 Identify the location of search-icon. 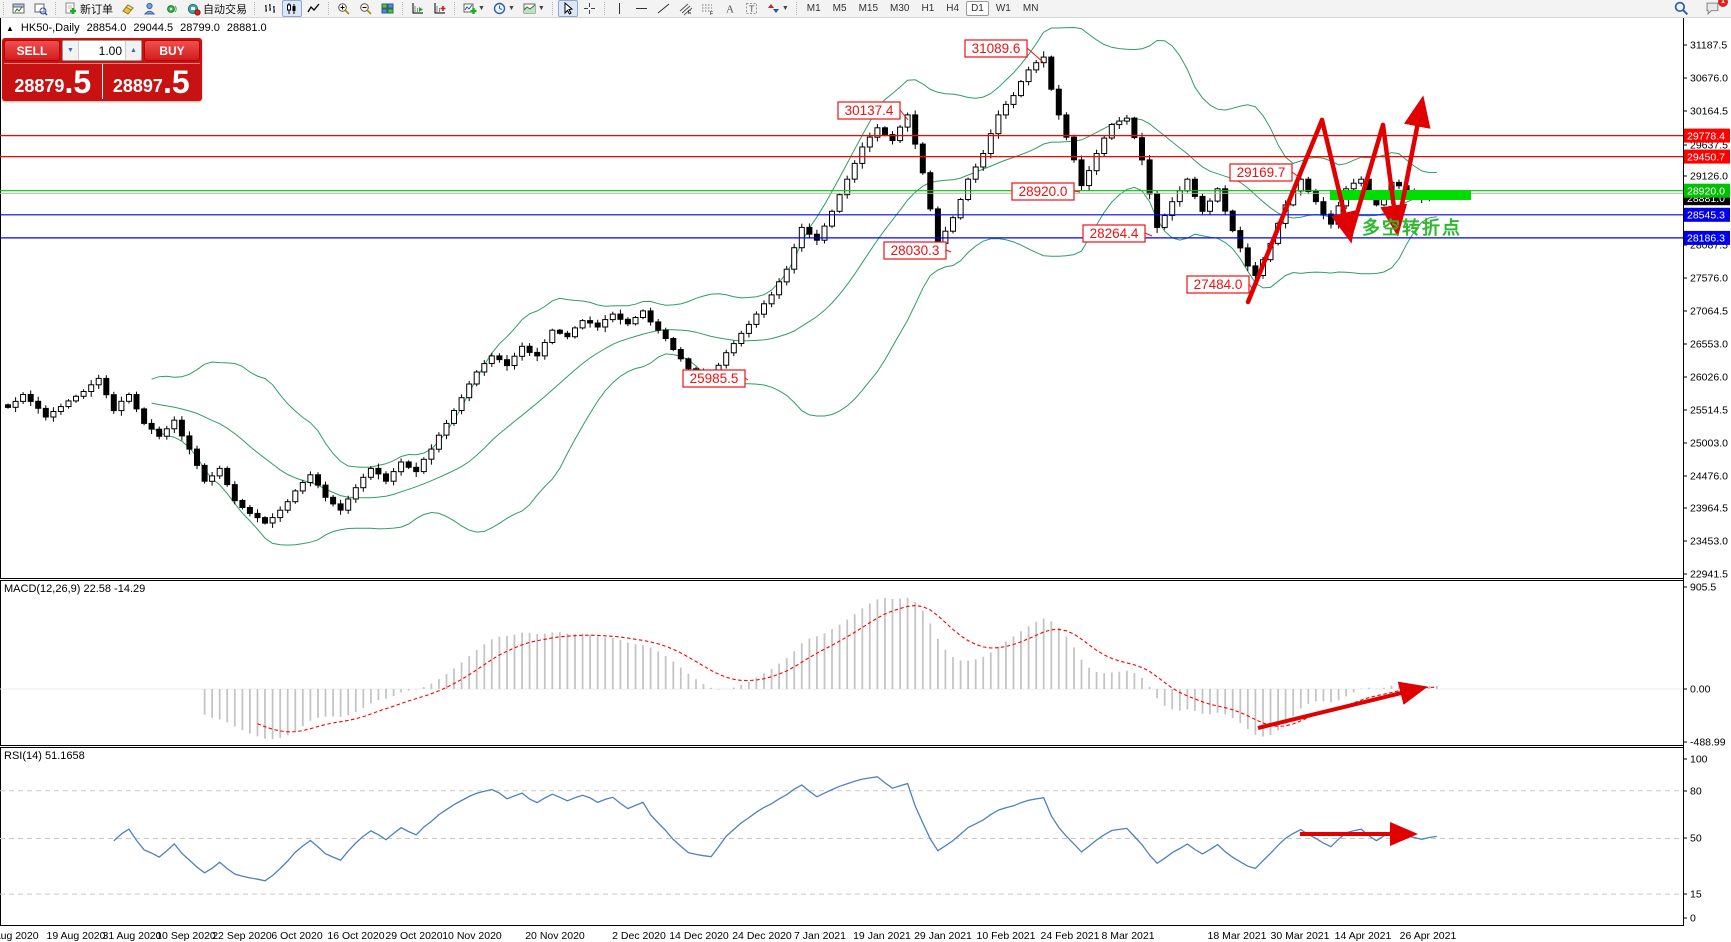
(1681, 8).